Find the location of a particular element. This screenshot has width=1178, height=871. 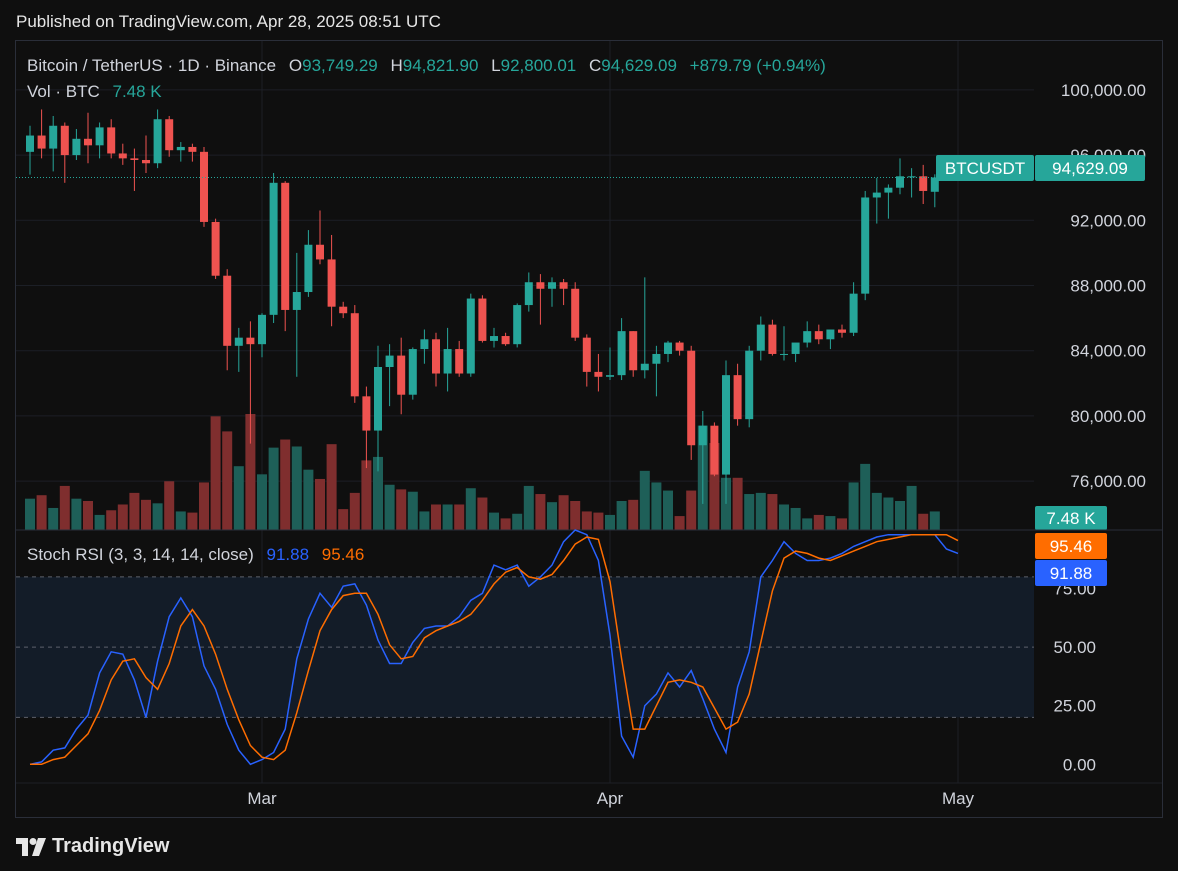

last-price-tag: 94,629.09 is located at coordinates (1090, 168).